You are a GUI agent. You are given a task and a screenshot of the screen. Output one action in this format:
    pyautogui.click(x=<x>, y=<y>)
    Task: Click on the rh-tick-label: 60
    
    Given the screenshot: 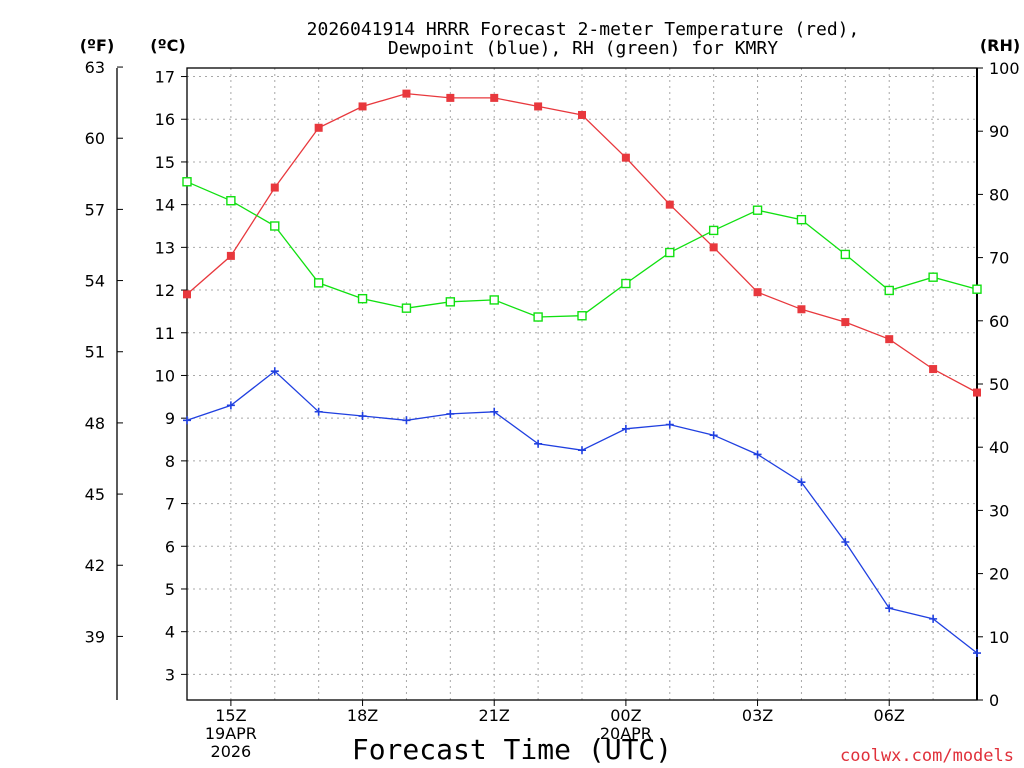 What is the action you would take?
    pyautogui.click(x=999, y=321)
    